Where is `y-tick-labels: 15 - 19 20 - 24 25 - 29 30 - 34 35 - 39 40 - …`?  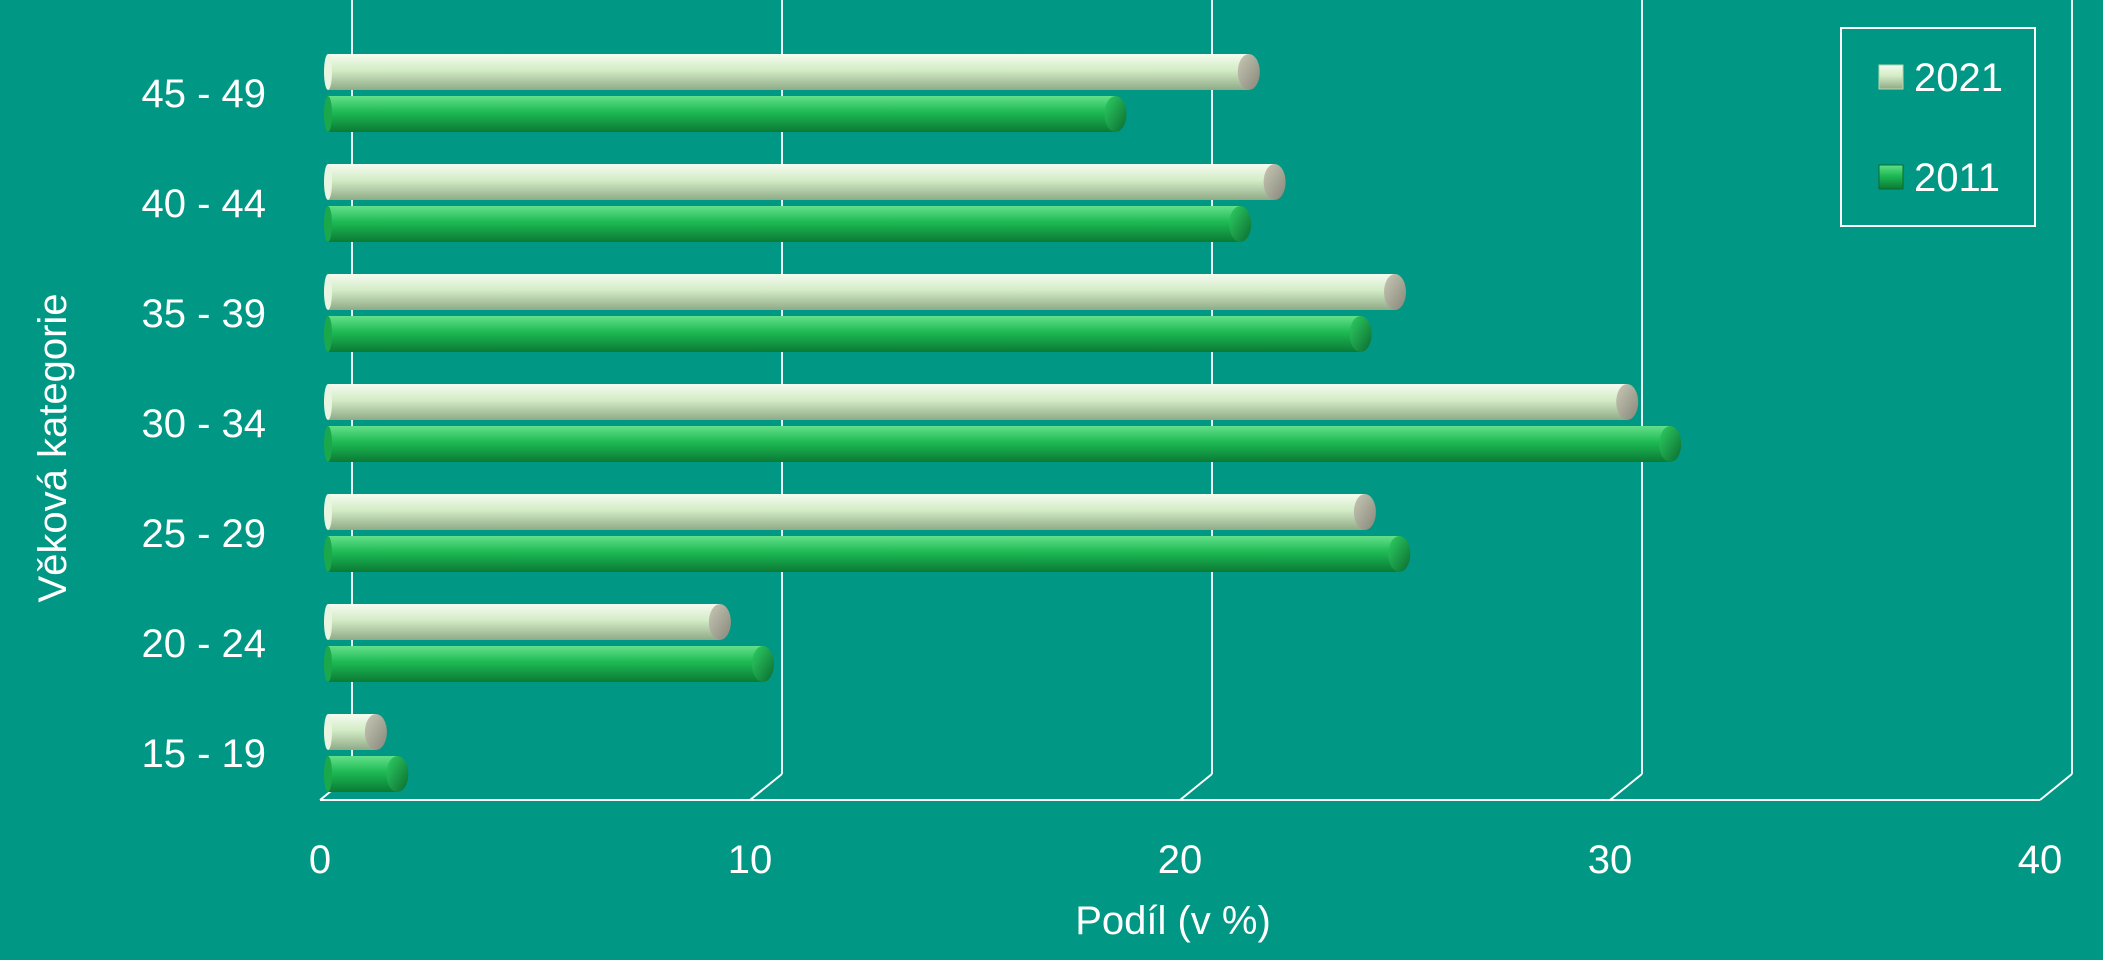
y-tick-labels: 15 - 19 20 - 24 25 - 29 30 - 34 35 - 39 40 - … is located at coordinates (203, 424).